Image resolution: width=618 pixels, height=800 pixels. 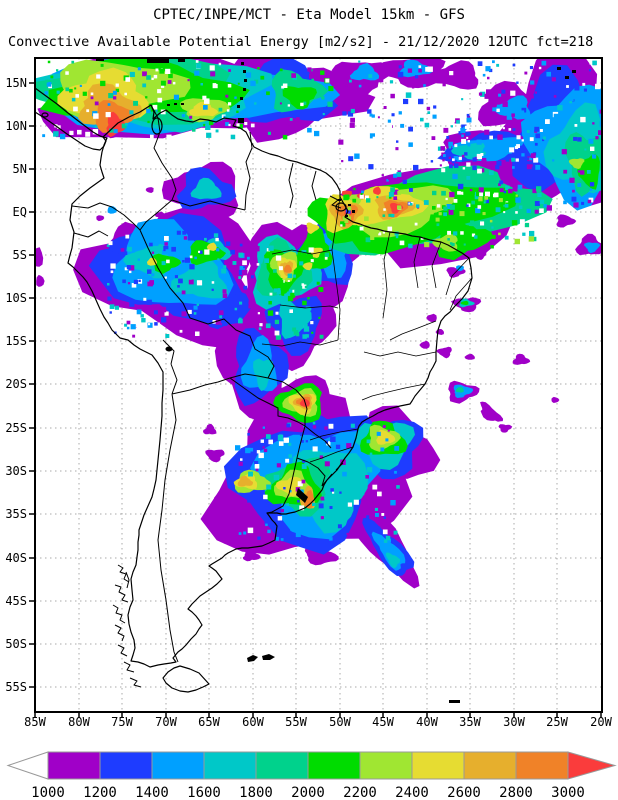 What do you see at coordinates (16, 514) in the screenshot?
I see `lat-label: 35S` at bounding box center [16, 514].